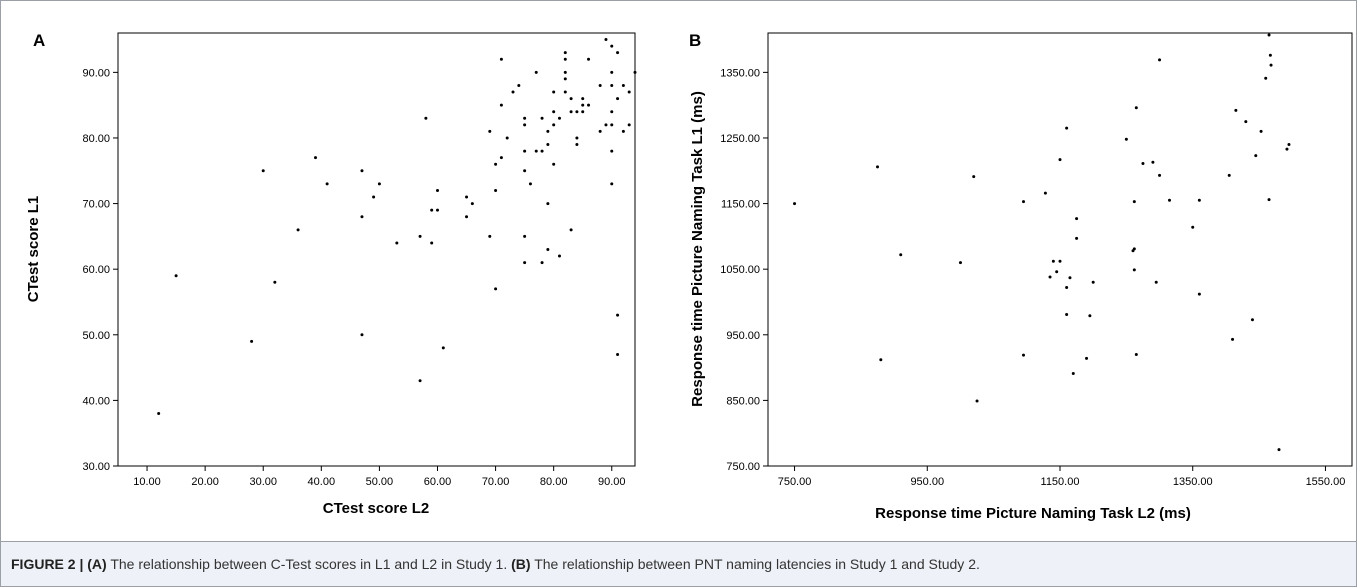  What do you see at coordinates (96, 336) in the screenshot?
I see `y-tick-label: 50.00` at bounding box center [96, 336].